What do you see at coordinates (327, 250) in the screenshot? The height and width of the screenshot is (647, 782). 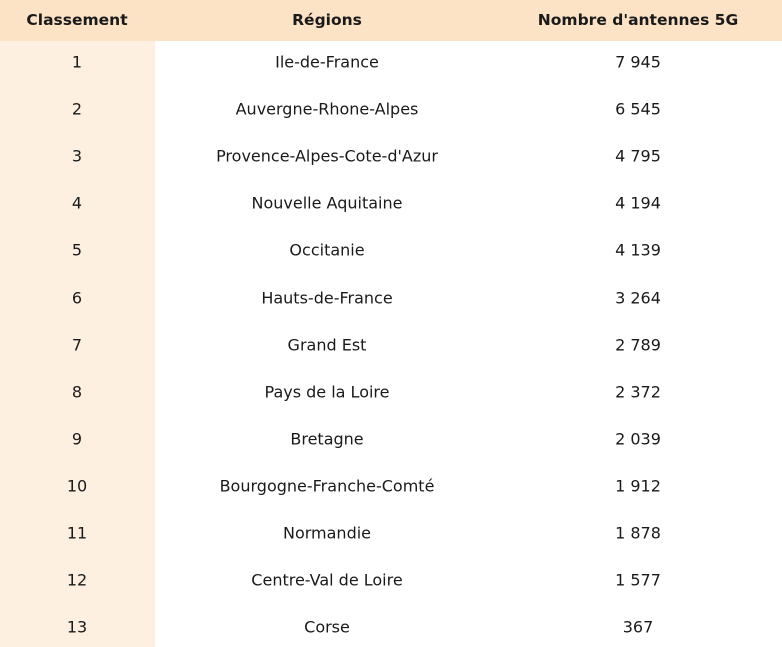 I see `region-cell: Occitanie` at bounding box center [327, 250].